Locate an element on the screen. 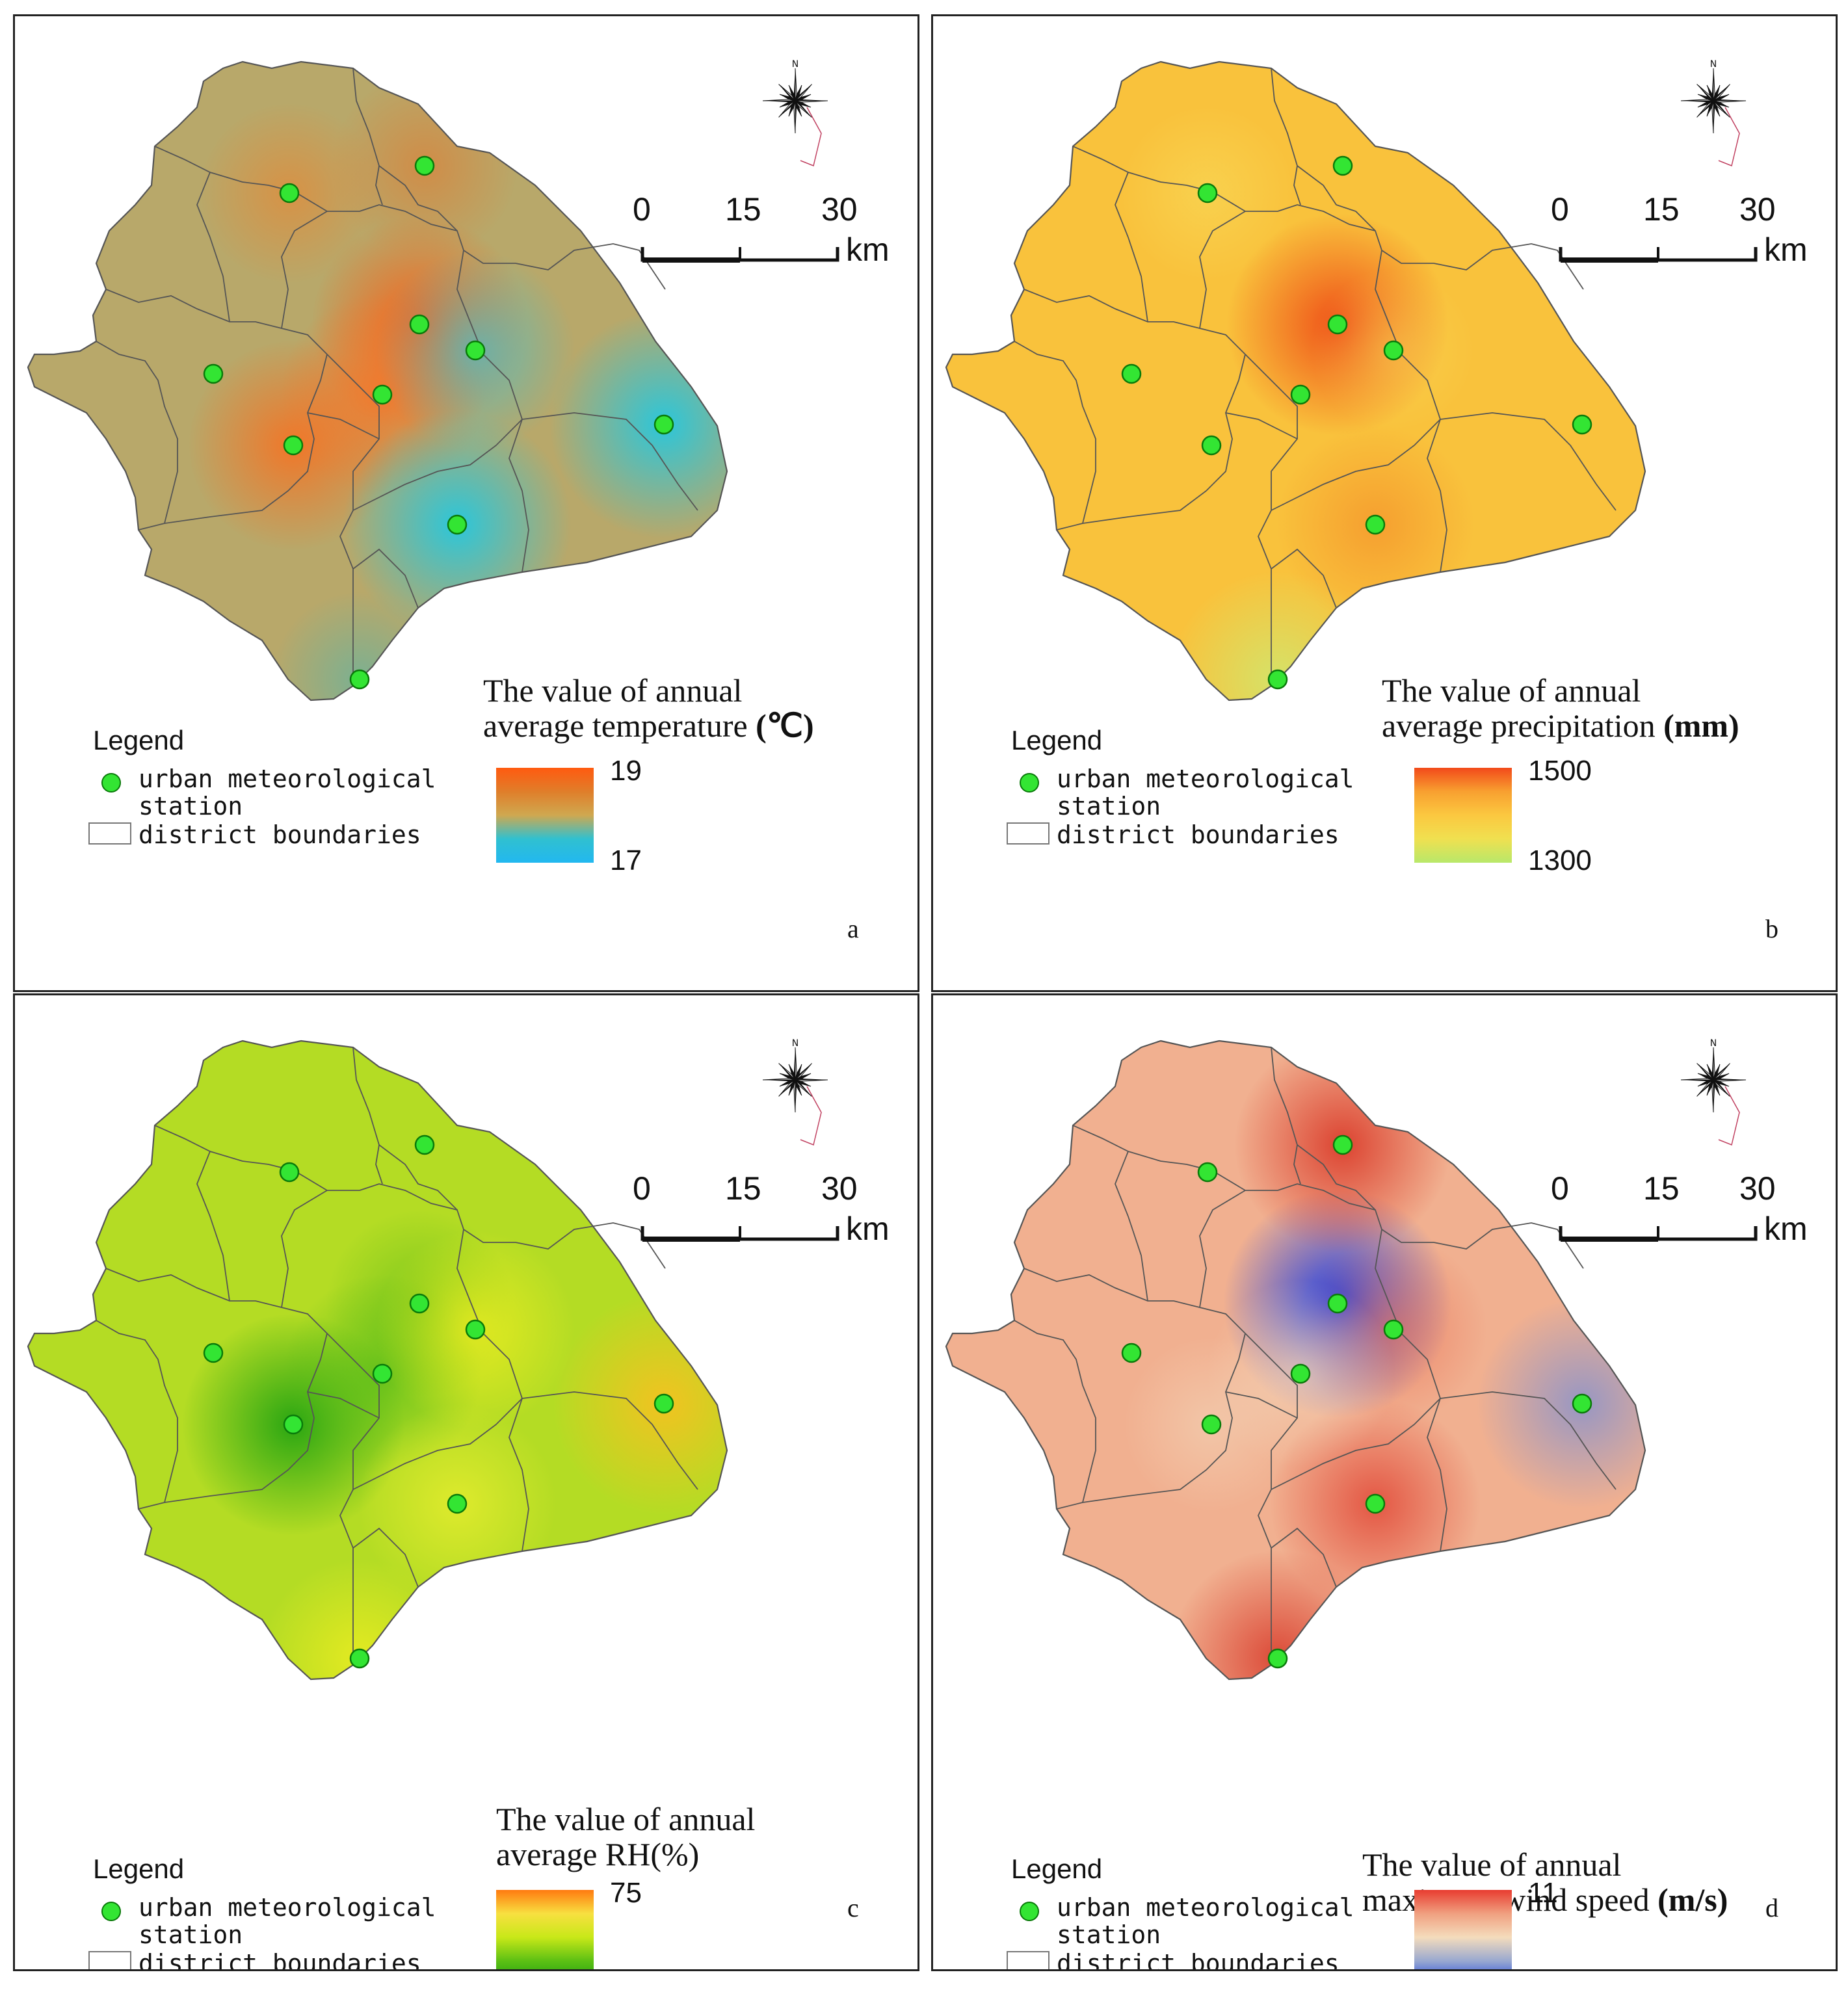 The image size is (1848, 2005). scale-tick-15: 15 is located at coordinates (743, 1188).